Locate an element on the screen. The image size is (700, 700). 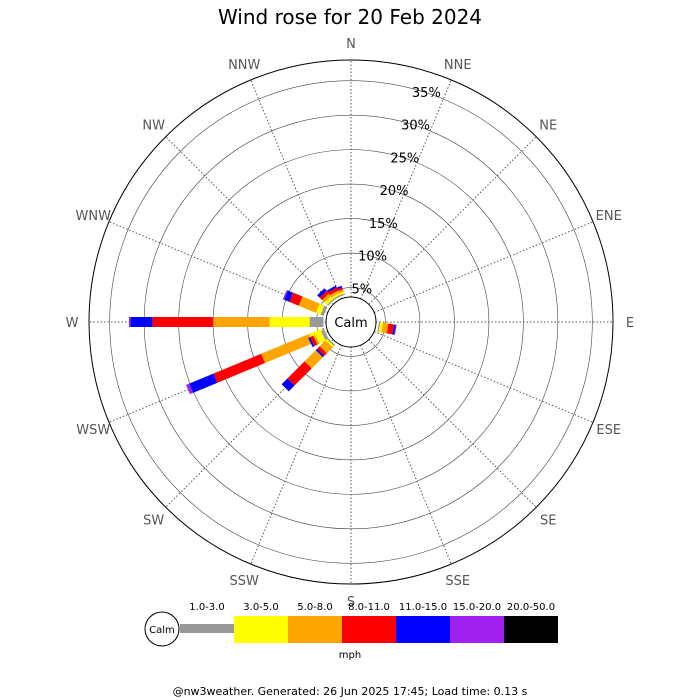
direction-label-ese: ESE is located at coordinates (608, 430).